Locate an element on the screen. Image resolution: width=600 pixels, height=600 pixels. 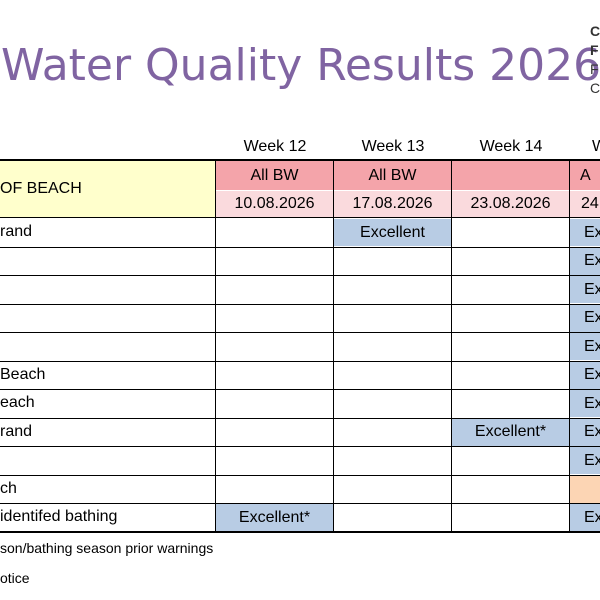
week-13-bw: All BW is located at coordinates (392, 175).